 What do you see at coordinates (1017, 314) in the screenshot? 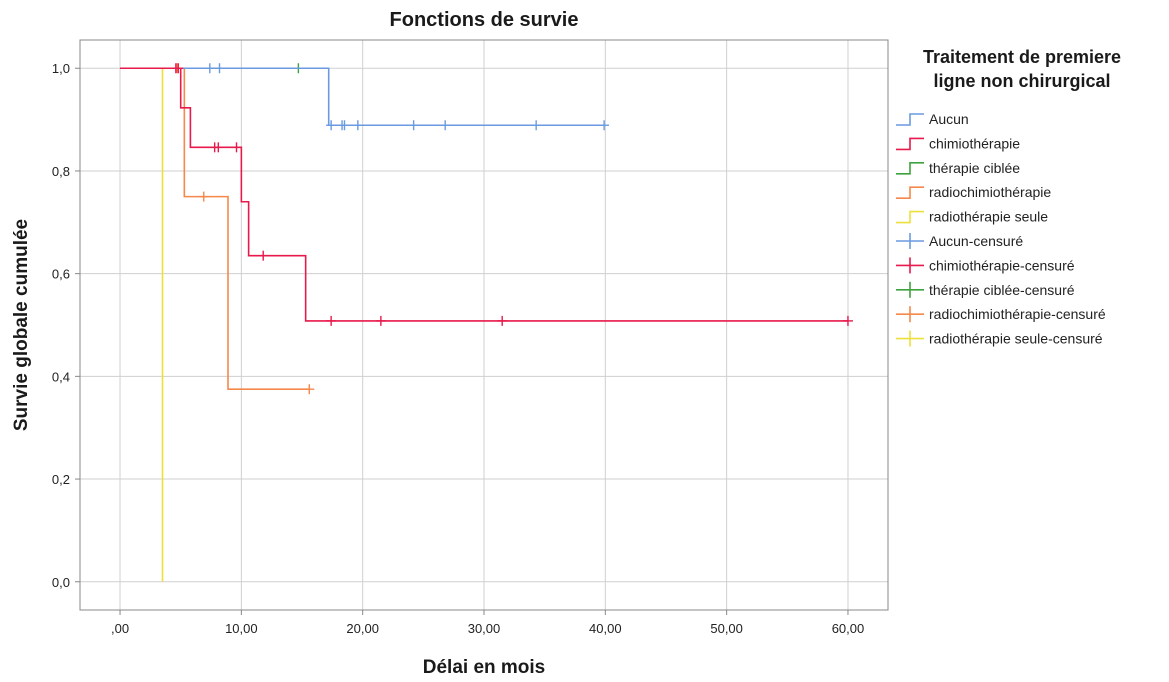
I see `legend-label: radiochimiothérapie-censuré` at bounding box center [1017, 314].